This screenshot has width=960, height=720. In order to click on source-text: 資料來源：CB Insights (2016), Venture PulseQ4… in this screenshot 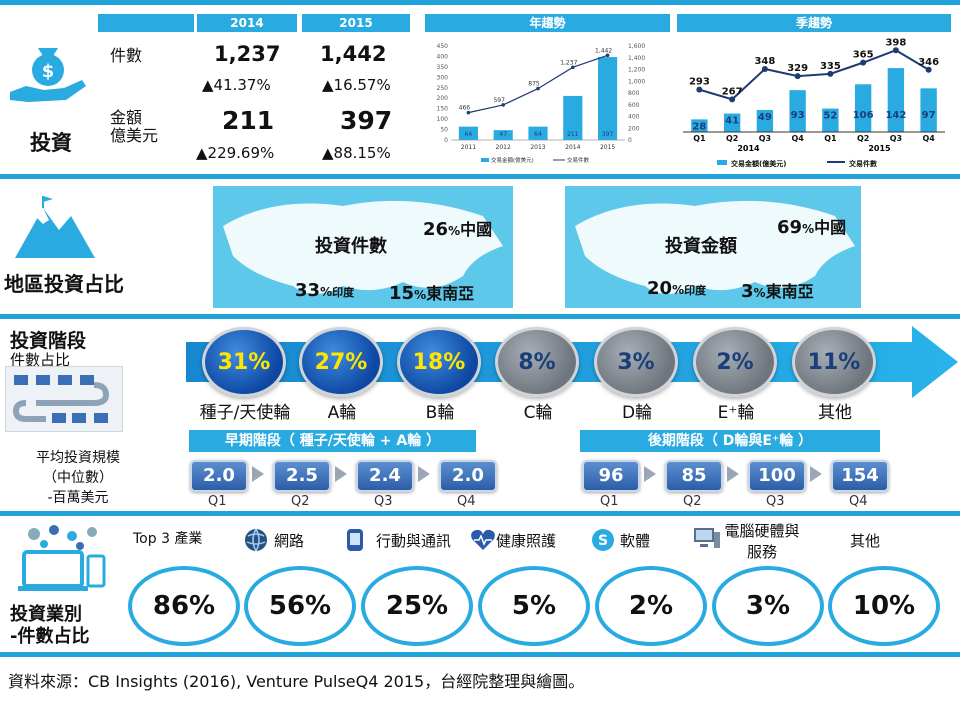, I will do `click(296, 681)`.